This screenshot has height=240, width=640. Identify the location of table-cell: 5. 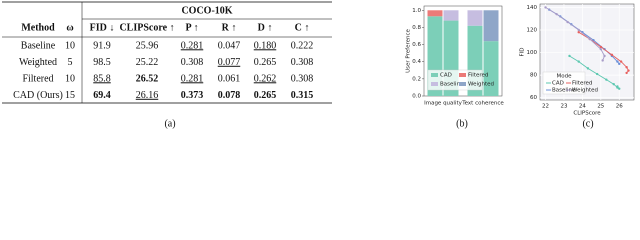
(70, 62).